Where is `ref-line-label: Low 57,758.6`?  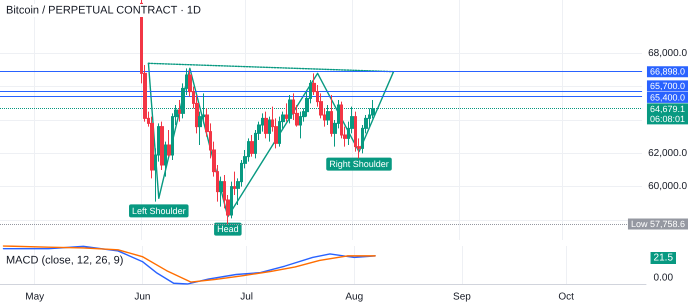 ref-line-label: Low 57,758.6 is located at coordinates (658, 224).